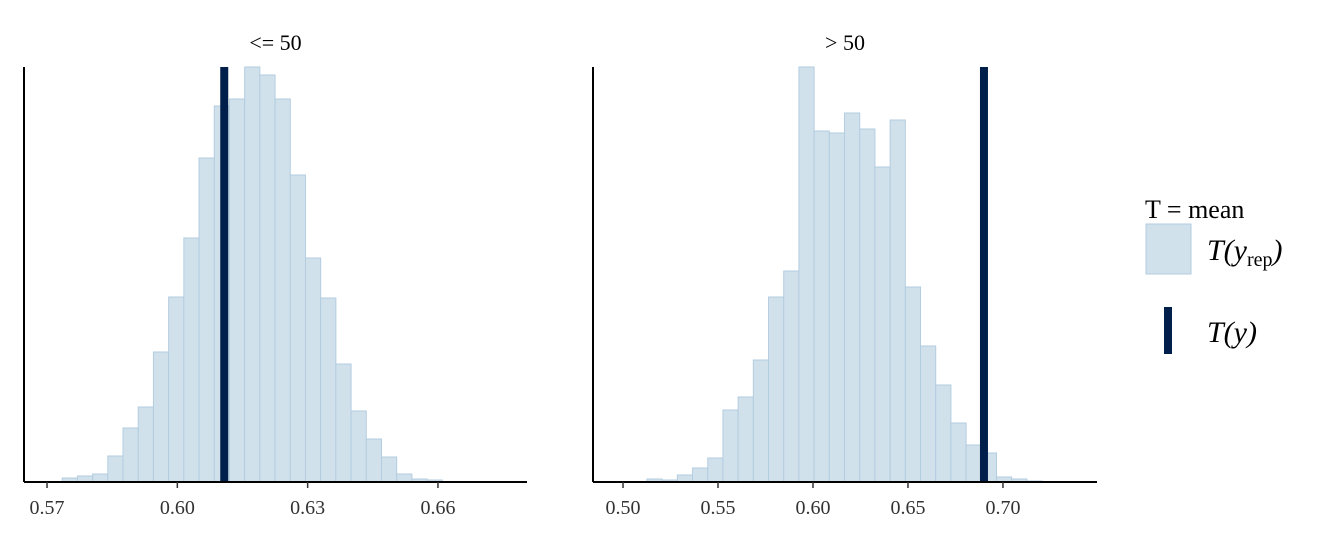 Image resolution: width=1344 pixels, height=537 pixels. What do you see at coordinates (907, 508) in the screenshot?
I see `x-tick-label: 0.65` at bounding box center [907, 508].